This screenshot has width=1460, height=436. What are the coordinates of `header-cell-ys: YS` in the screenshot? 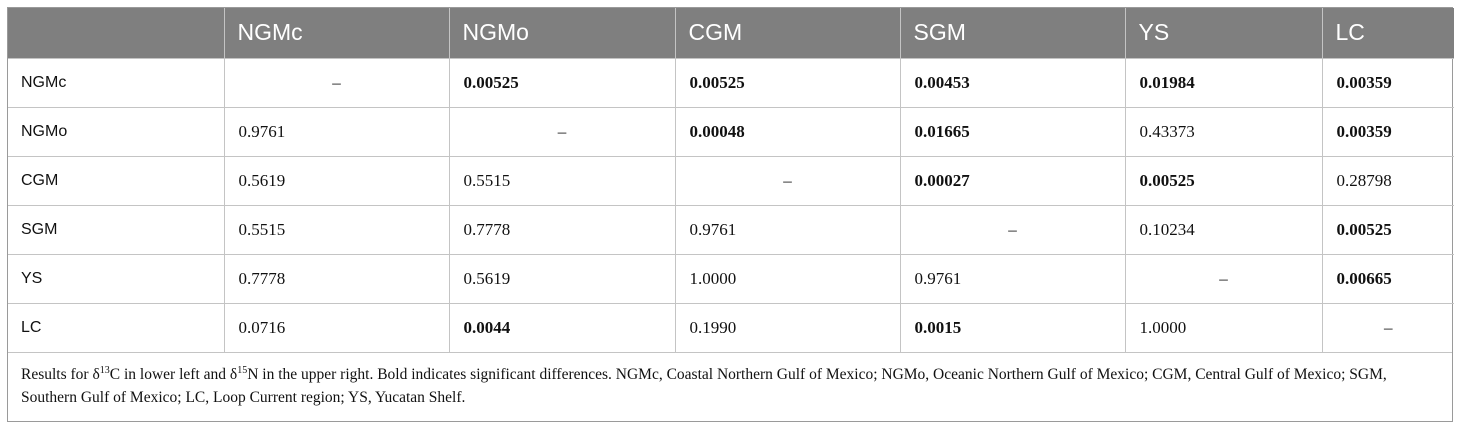 It's located at (1224, 33).